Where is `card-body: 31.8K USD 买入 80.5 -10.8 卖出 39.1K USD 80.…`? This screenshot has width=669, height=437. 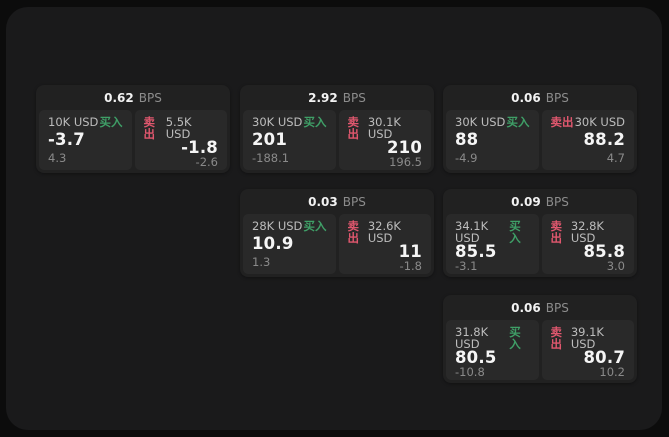
card-body: 31.8K USD 买入 80.5 -10.8 卖出 39.1K USD 80.… is located at coordinates (540, 350).